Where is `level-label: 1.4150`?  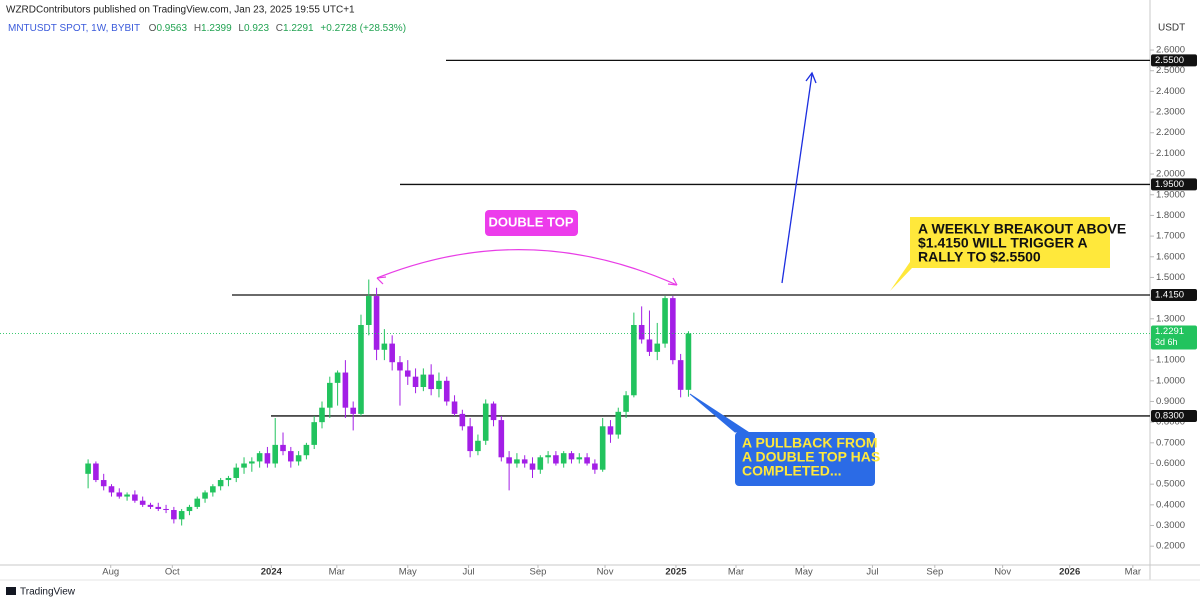 level-label: 1.4150 is located at coordinates (1169, 295).